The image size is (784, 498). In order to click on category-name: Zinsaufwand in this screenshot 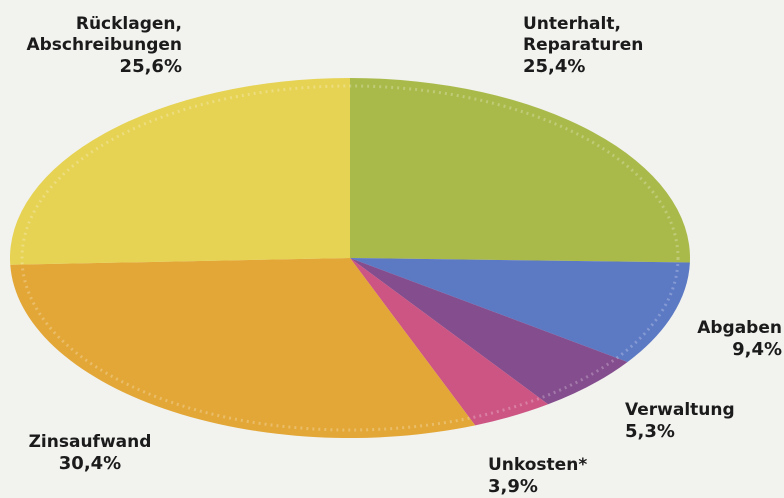, I will do `click(90, 442)`.